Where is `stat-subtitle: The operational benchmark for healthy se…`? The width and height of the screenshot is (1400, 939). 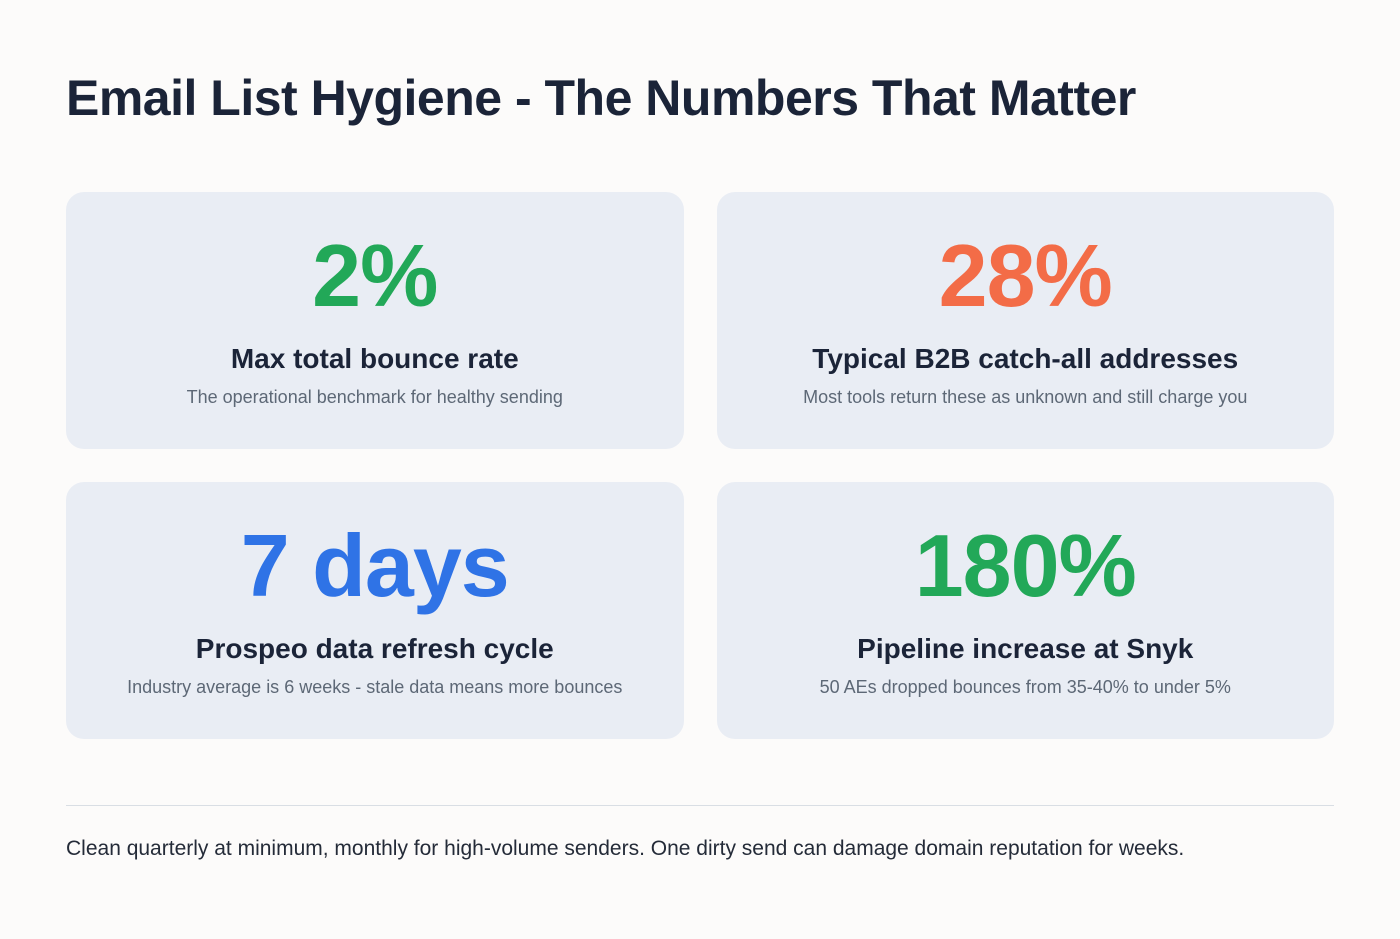
stat-subtitle: The operational benchmark for healthy se… is located at coordinates (374, 396).